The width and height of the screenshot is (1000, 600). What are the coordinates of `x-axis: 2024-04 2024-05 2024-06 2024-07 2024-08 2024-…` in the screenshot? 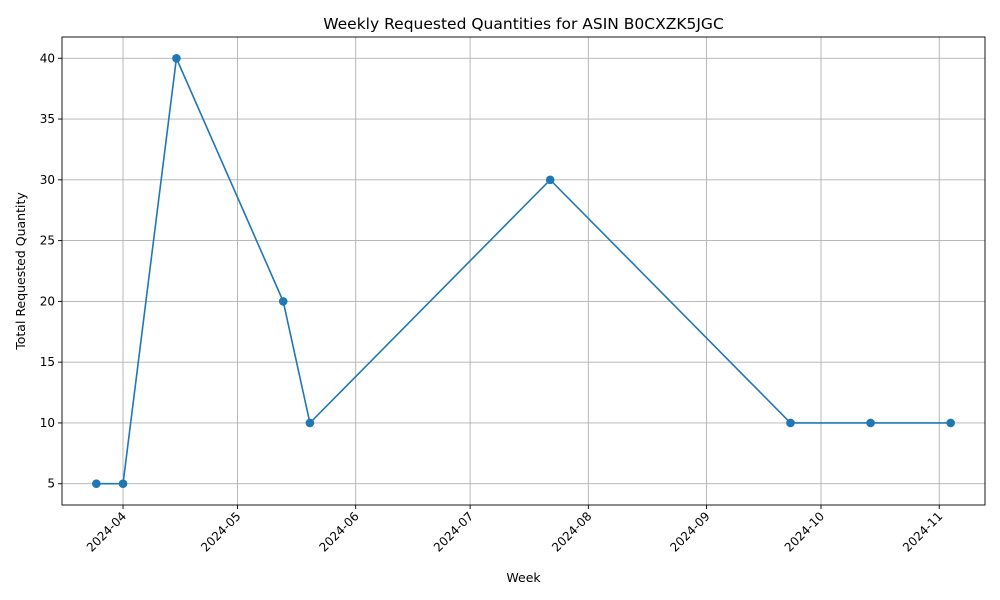 It's located at (514, 530).